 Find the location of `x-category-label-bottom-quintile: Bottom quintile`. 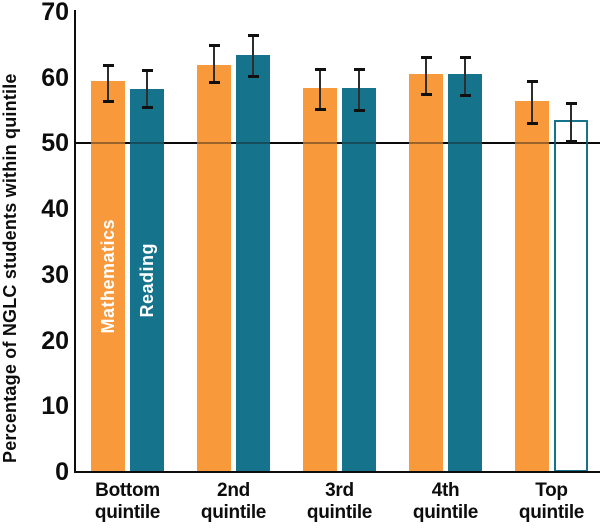

x-category-label-bottom-quintile: Bottom quintile is located at coordinates (127, 501).